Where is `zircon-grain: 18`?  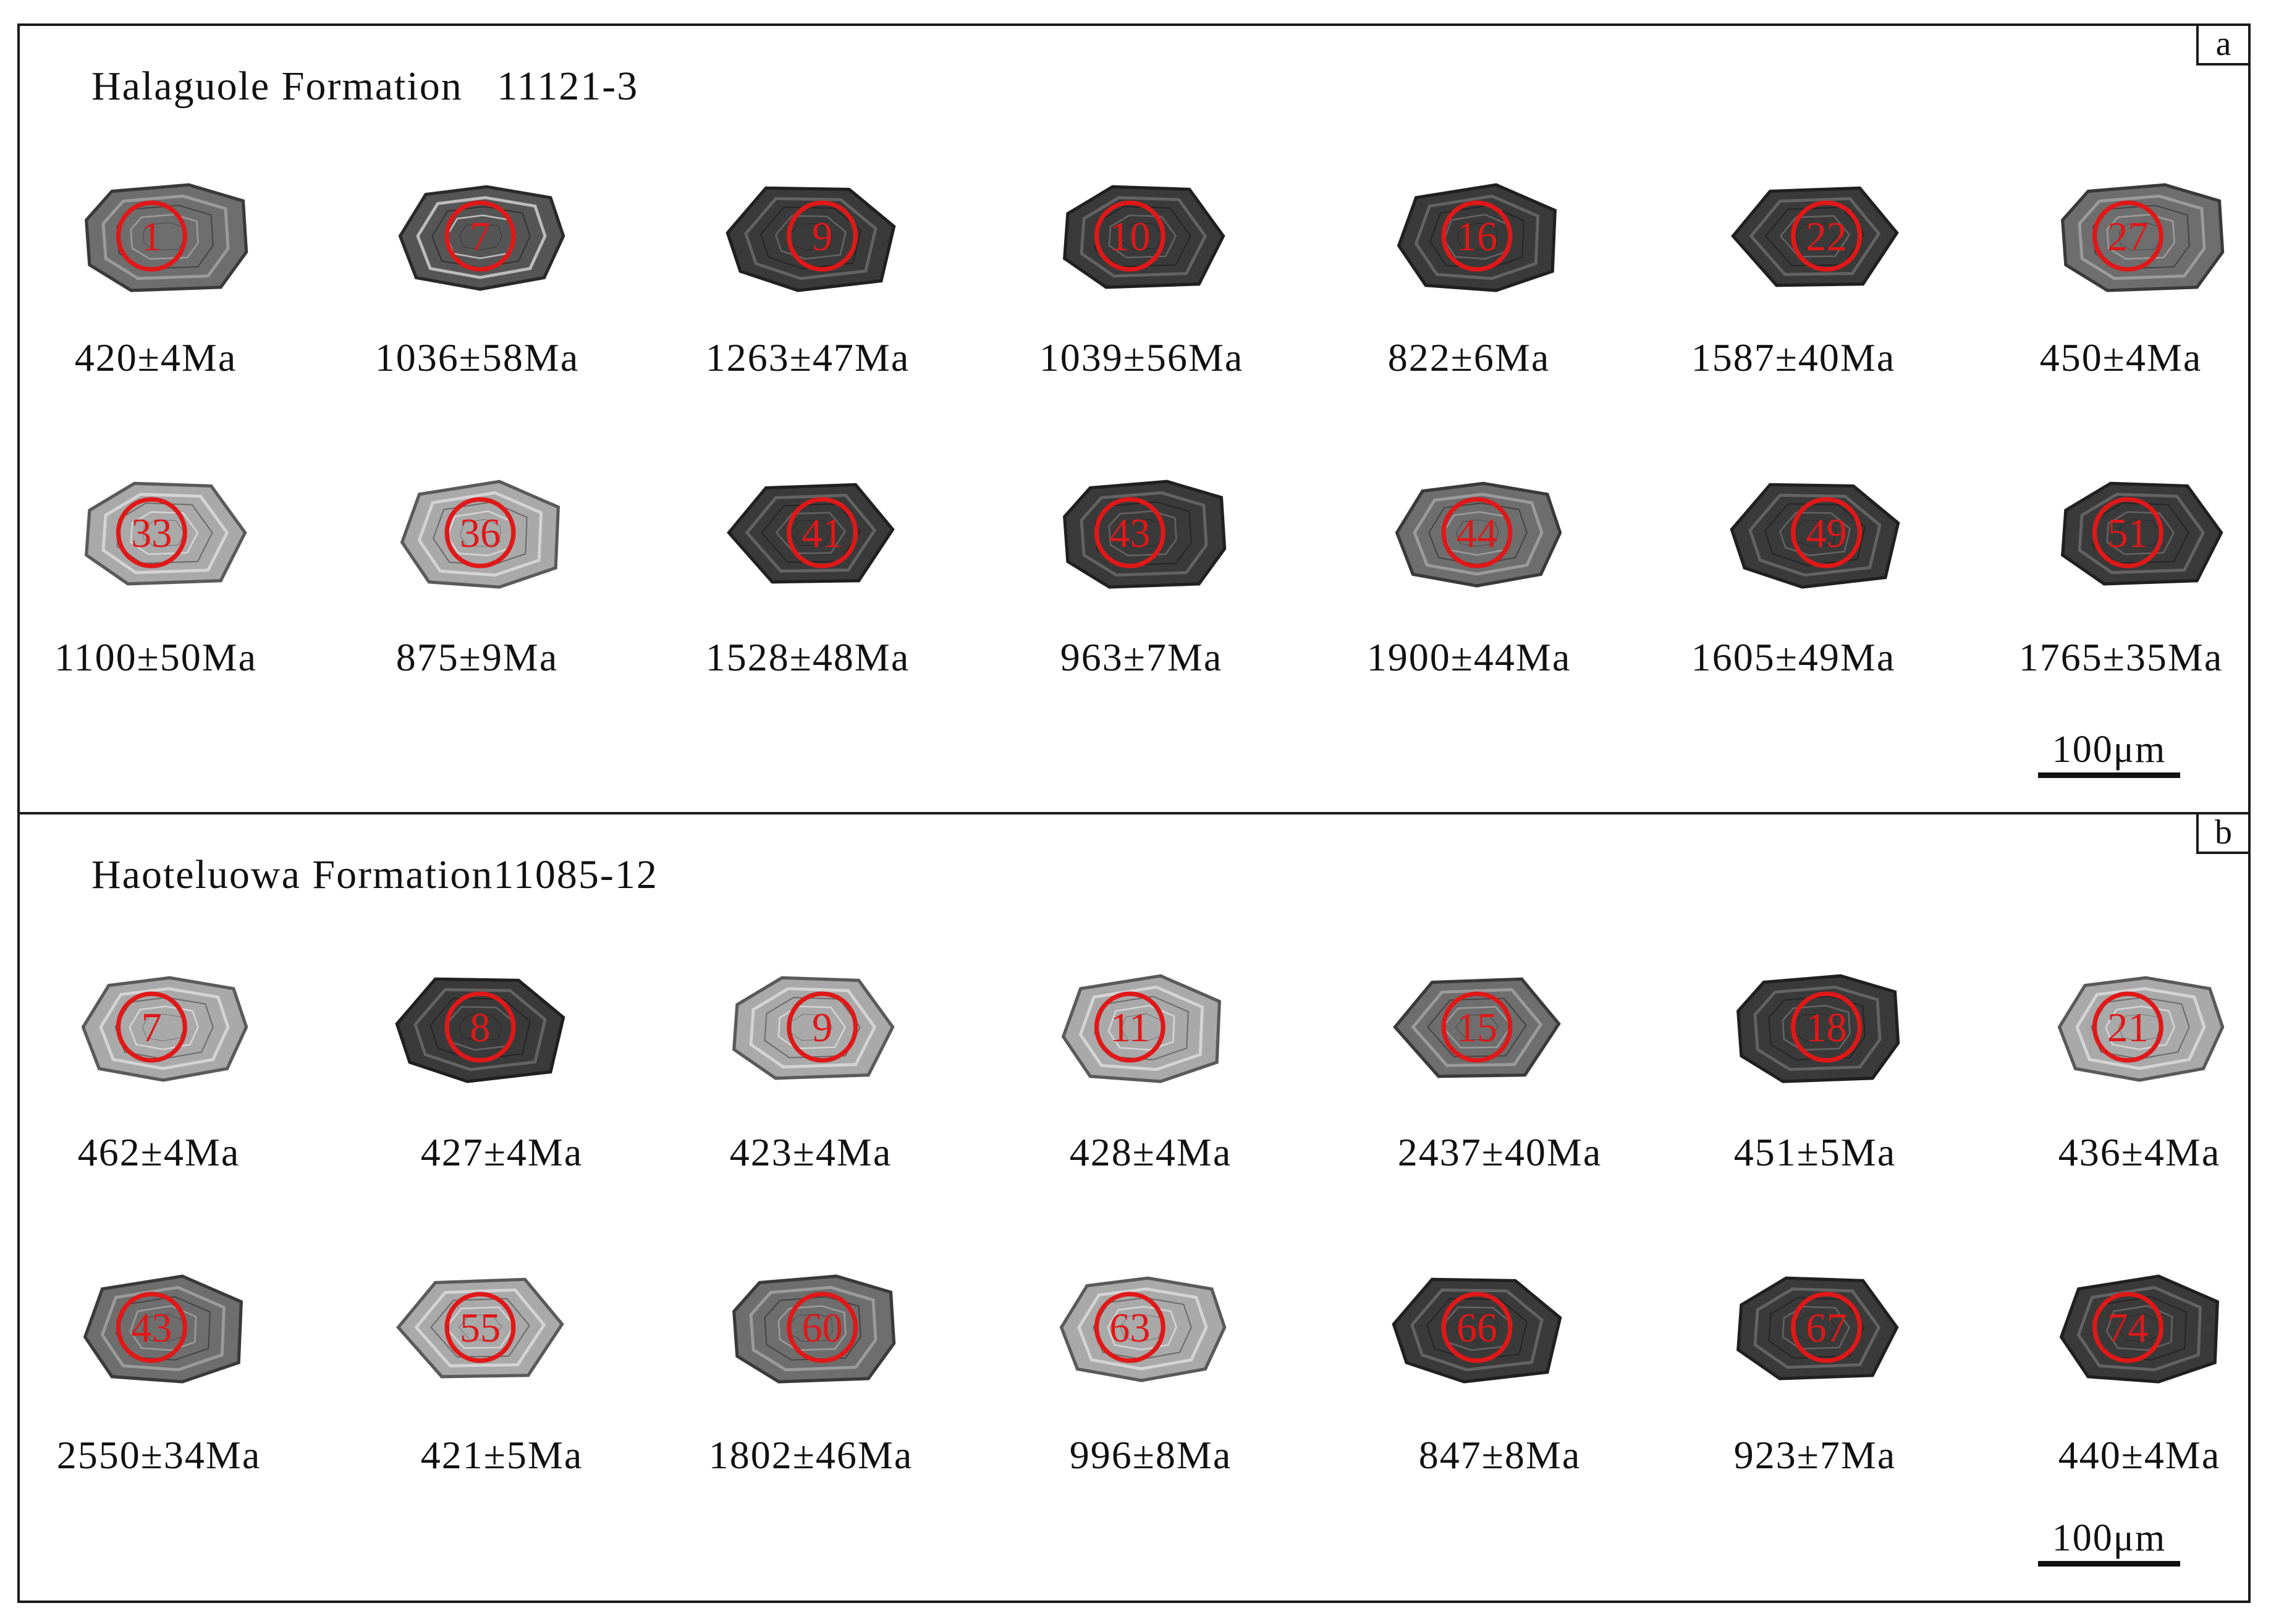 zircon-grain: 18 is located at coordinates (1815, 1027).